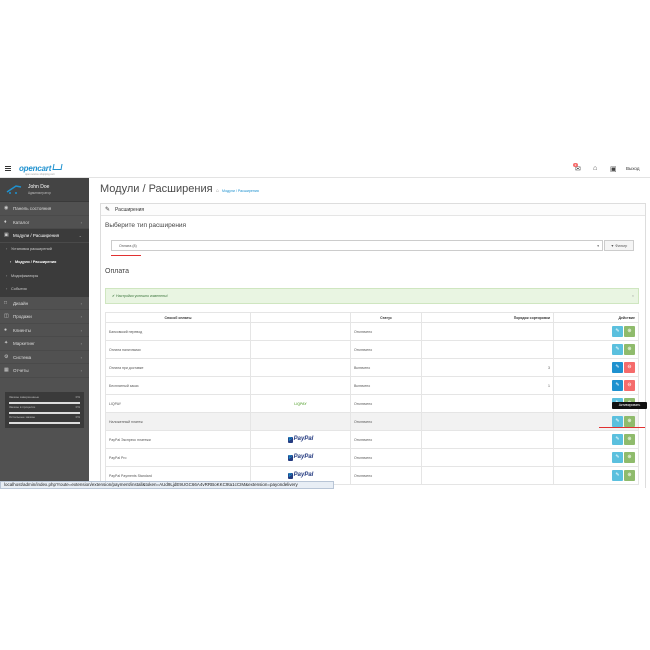 Image resolution: width=650 pixels, height=650 pixels. Describe the element at coordinates (146, 225) in the screenshot. I see `extension-type-label: Выберите тип расширения` at that location.